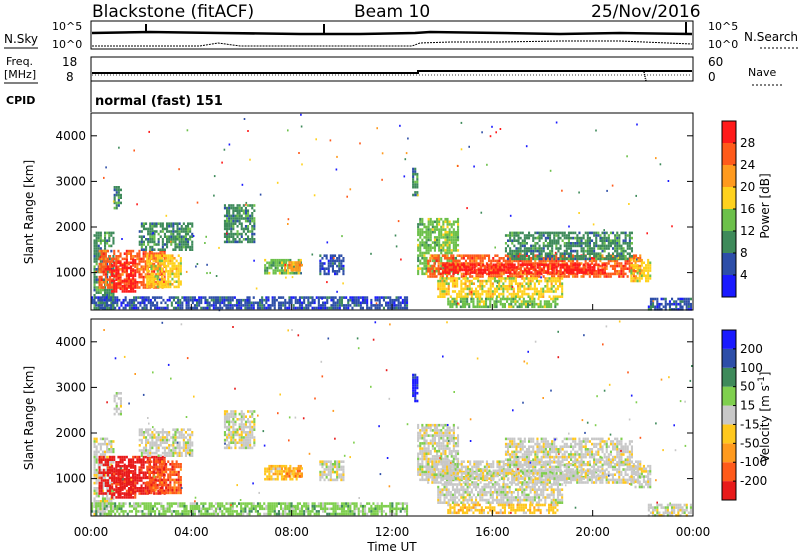 The image size is (800, 554). I want to click on nave-tick-top: 60, so click(715, 62).